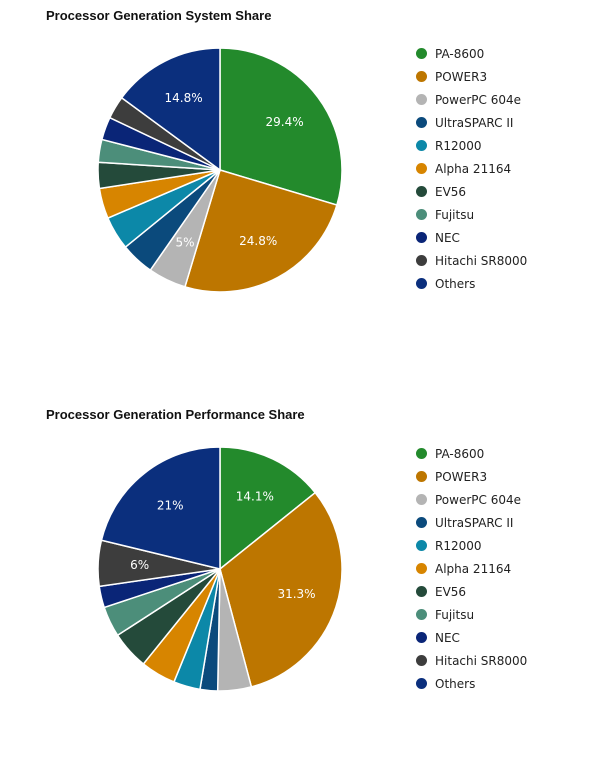 This screenshot has width=590, height=767. I want to click on slice-data-label: 5%, so click(184, 243).